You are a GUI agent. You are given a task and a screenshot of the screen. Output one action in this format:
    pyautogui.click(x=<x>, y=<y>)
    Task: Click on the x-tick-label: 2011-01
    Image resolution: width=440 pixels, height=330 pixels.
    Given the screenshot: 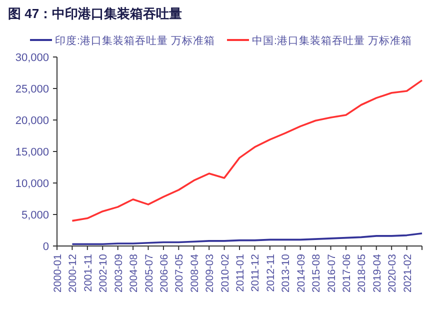 What is the action you would take?
    pyautogui.click(x=240, y=273)
    